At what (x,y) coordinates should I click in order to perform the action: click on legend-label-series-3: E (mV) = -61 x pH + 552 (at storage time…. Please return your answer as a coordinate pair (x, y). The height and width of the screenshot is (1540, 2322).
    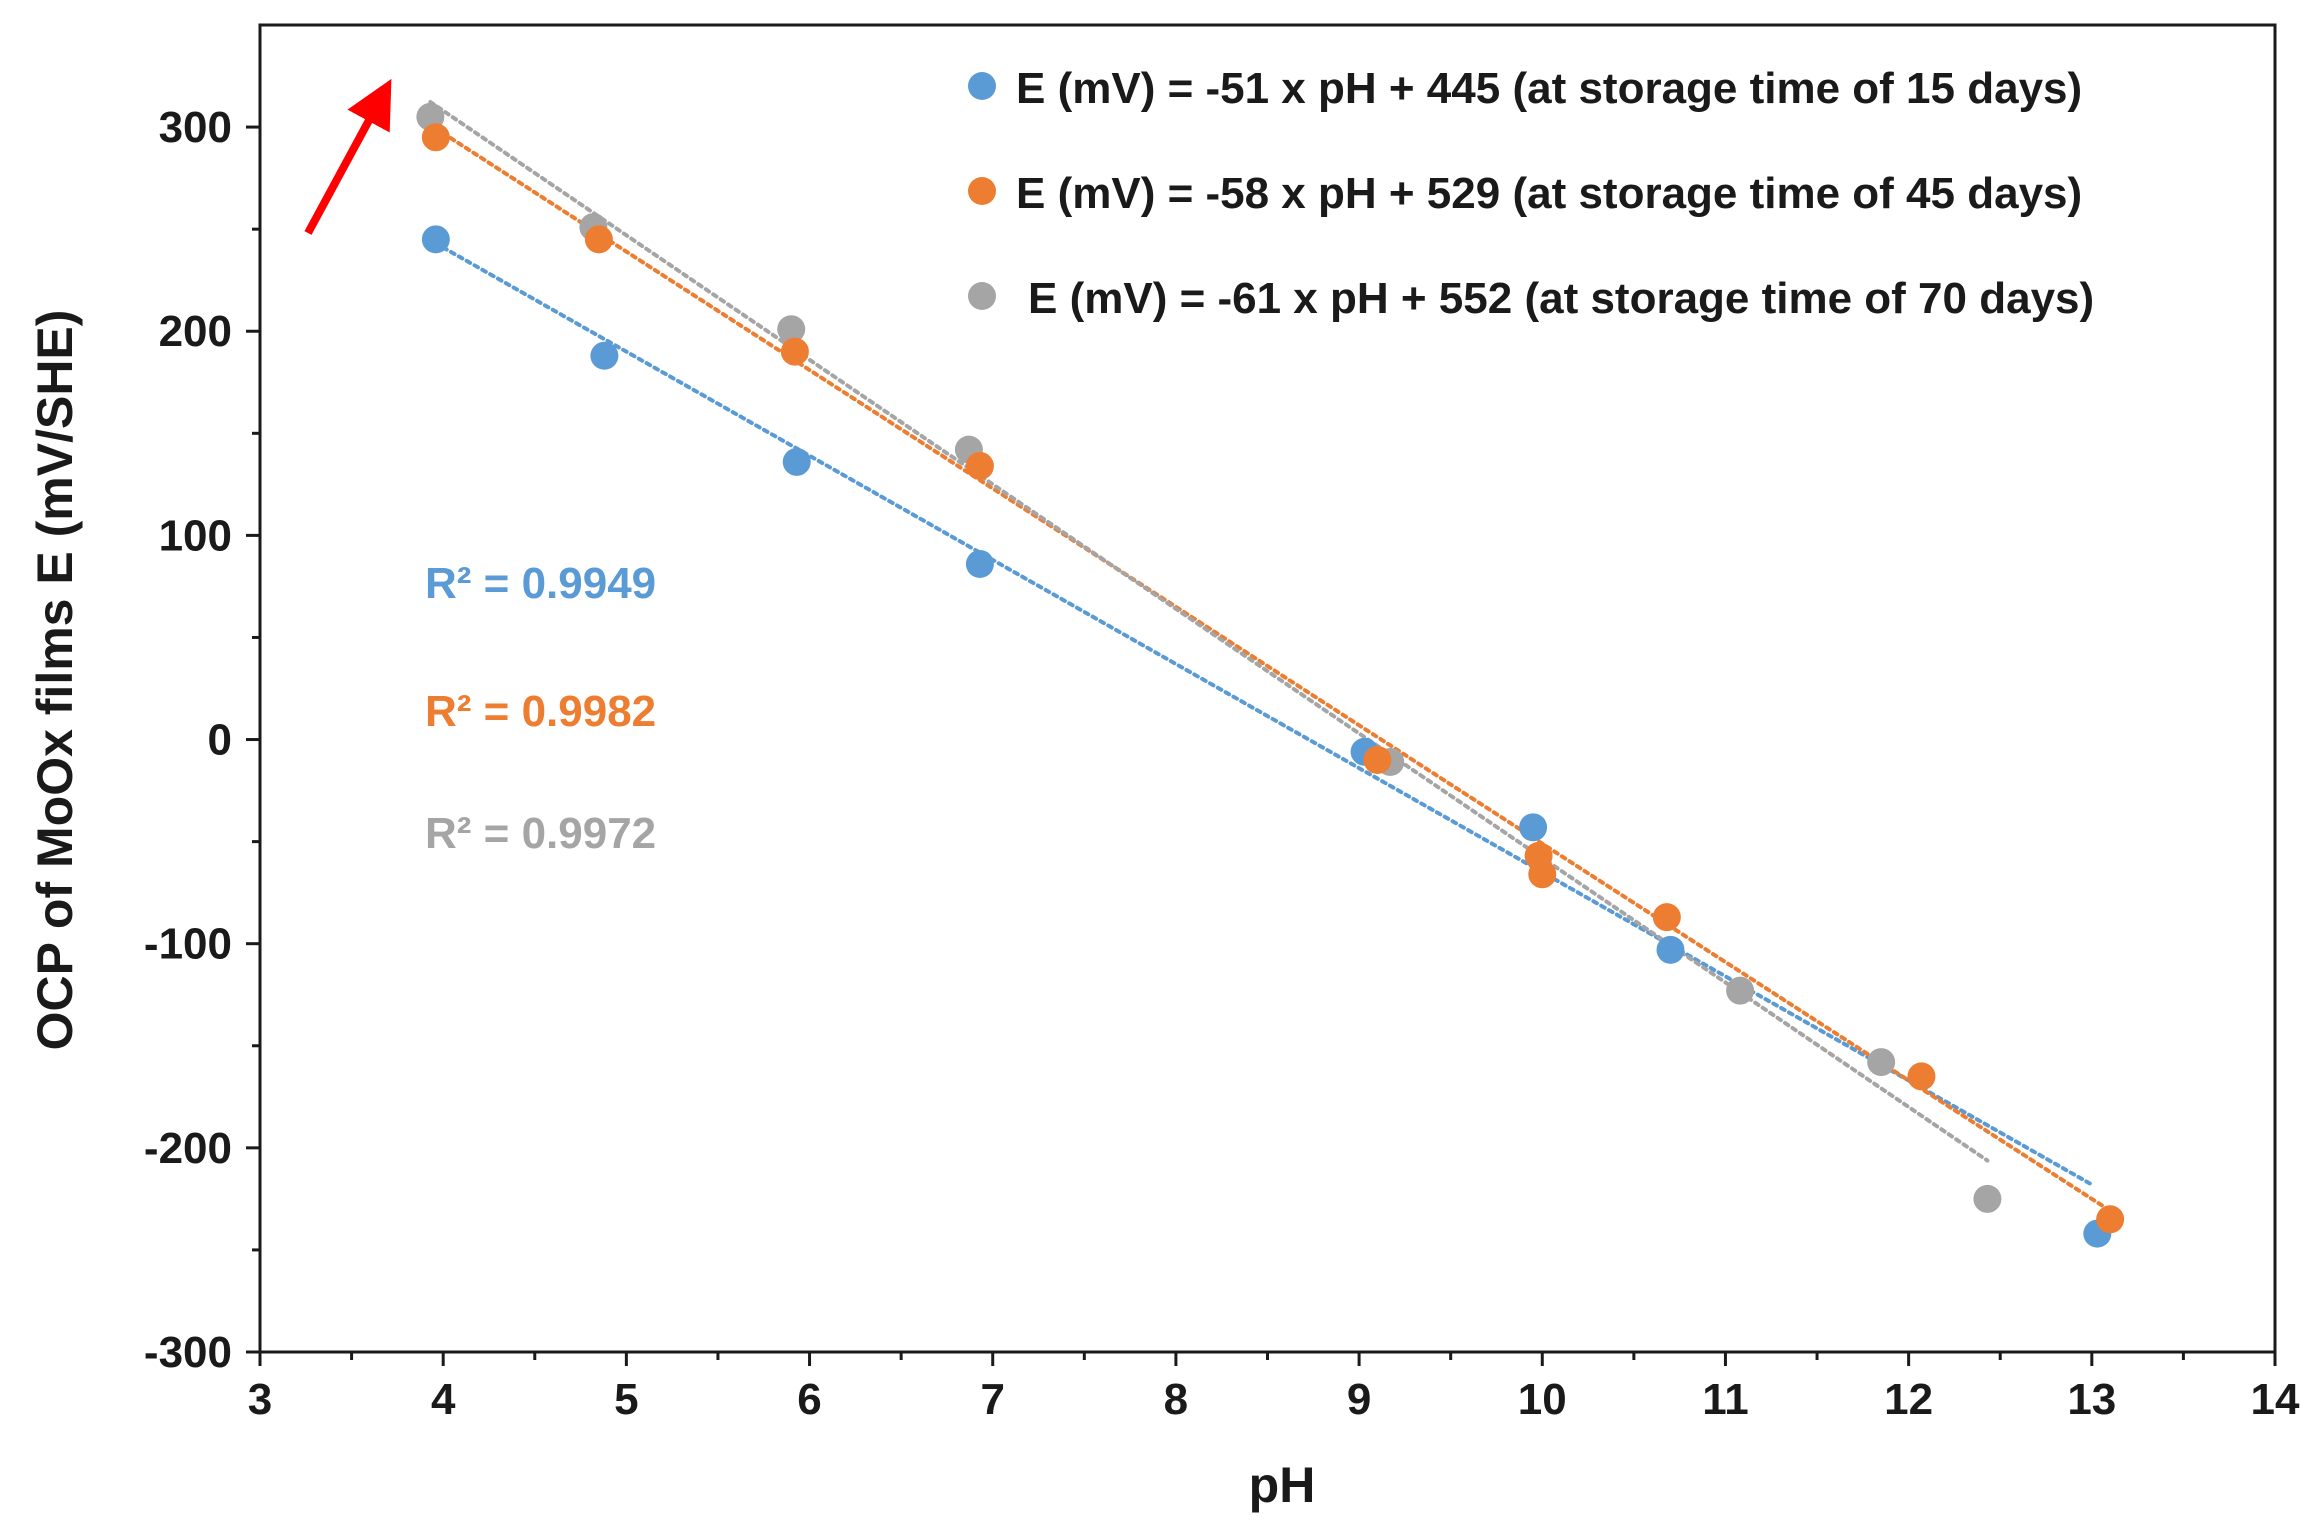
    Looking at the image, I should click on (1561, 298).